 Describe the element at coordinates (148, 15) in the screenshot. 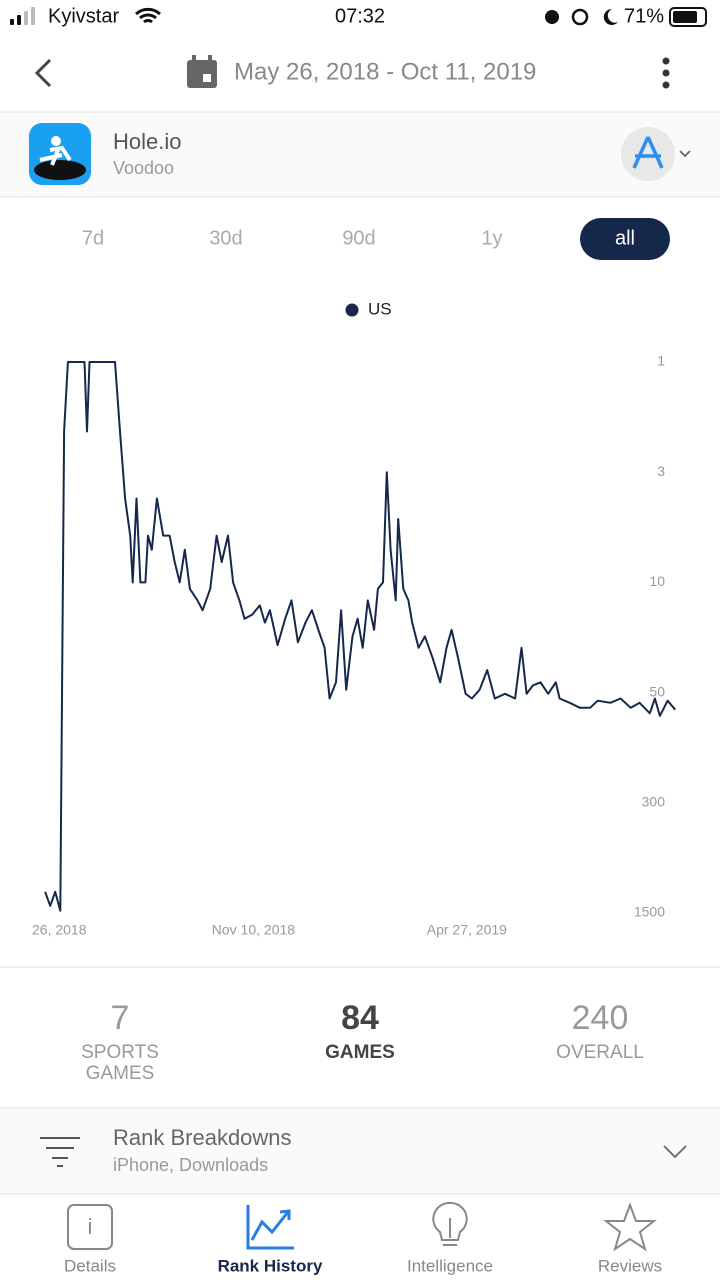

I see `wifi-icon` at that location.